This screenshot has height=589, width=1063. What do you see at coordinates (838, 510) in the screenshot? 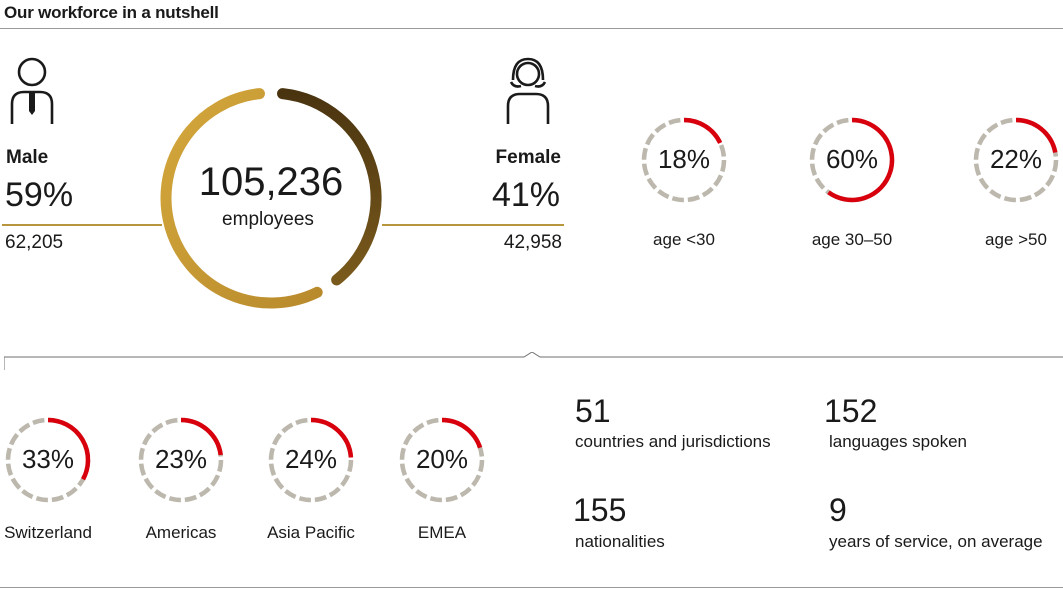
I see `stat-service-number: 9` at bounding box center [838, 510].